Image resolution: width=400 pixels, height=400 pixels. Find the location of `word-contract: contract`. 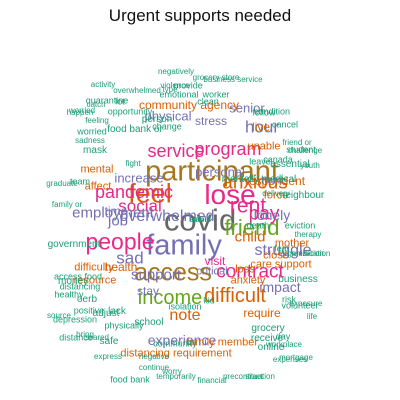

word-contract: contract is located at coordinates (250, 272).